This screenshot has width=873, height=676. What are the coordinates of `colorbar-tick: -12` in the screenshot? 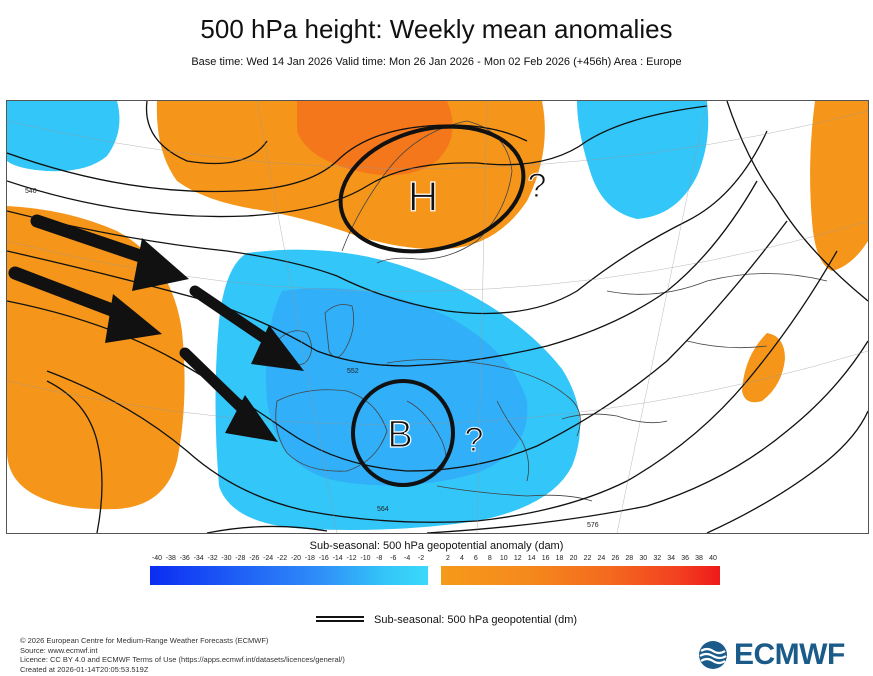 It's located at (351, 558).